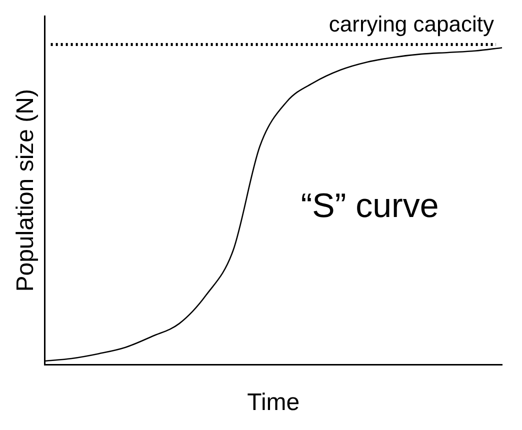 The image size is (522, 430). What do you see at coordinates (411, 24) in the screenshot?
I see `ref-line-label: carrying capacity` at bounding box center [411, 24].